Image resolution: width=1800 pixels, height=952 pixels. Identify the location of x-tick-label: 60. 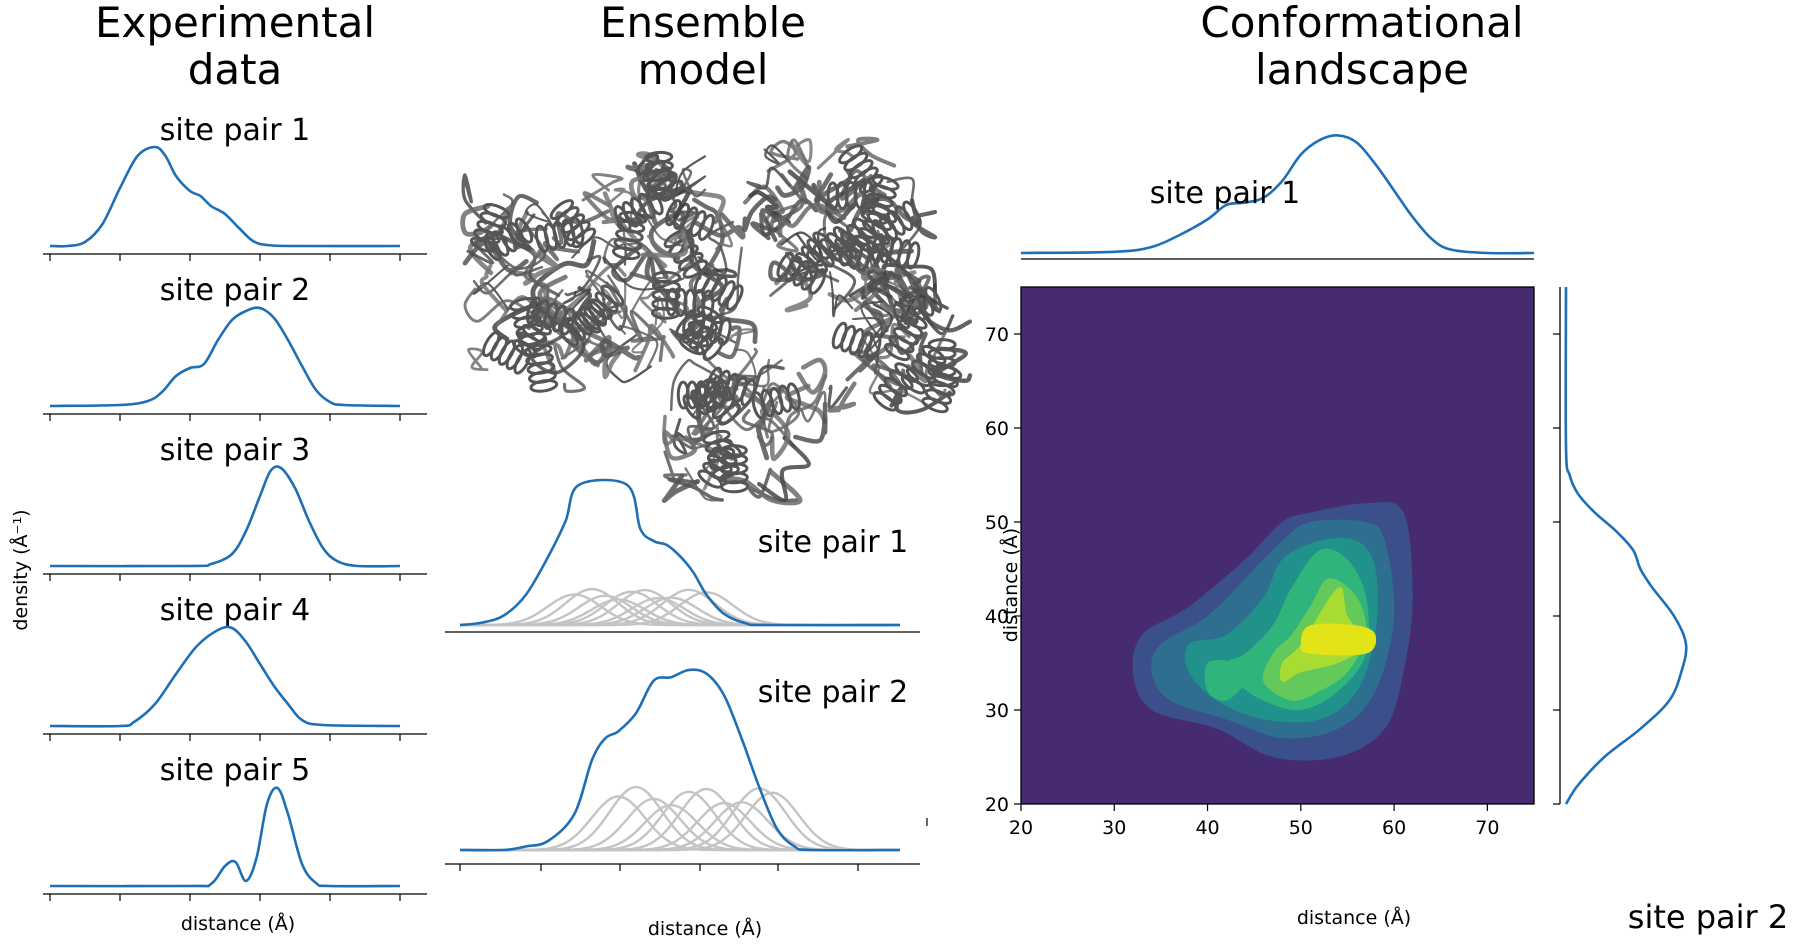
(1394, 828).